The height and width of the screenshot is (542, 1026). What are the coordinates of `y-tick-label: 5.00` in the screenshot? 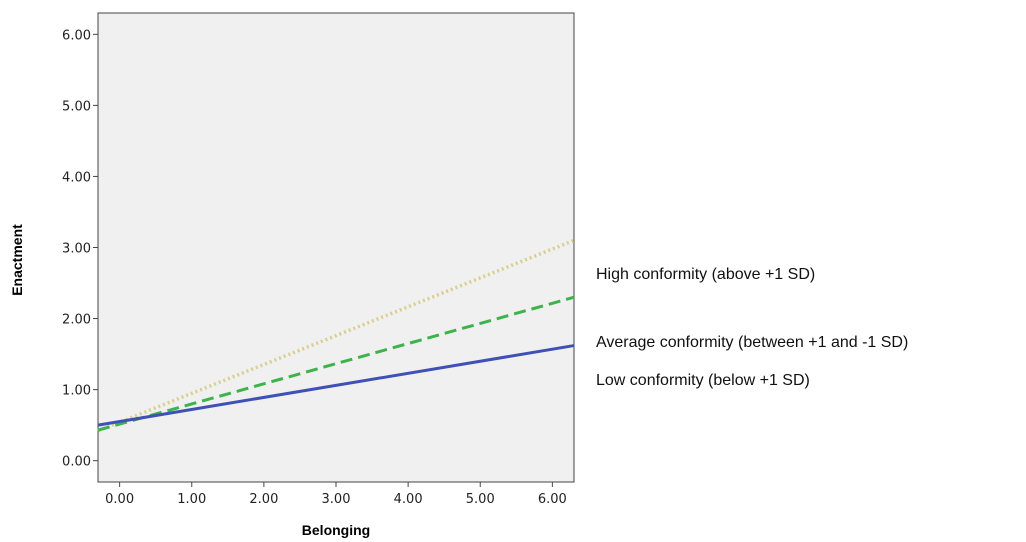 It's located at (76, 106).